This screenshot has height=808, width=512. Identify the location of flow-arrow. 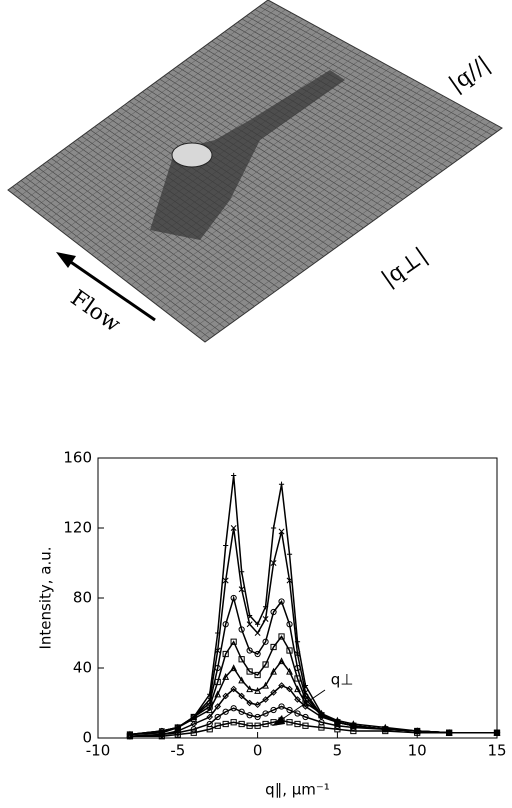
(108, 288).